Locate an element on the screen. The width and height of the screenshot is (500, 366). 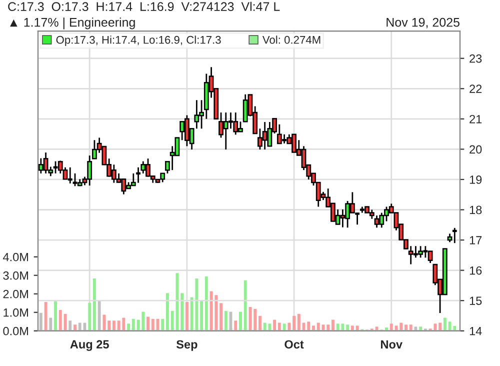
x-tick-label: Nov is located at coordinates (391, 344).